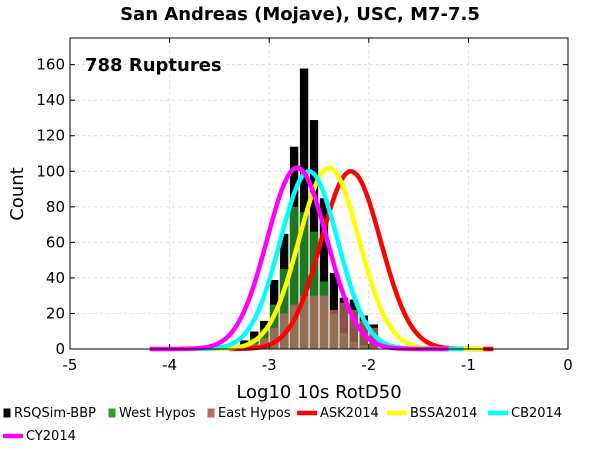 The width and height of the screenshot is (600, 450). What do you see at coordinates (50, 65) in the screenshot?
I see `y-tick-label: 160` at bounding box center [50, 65].